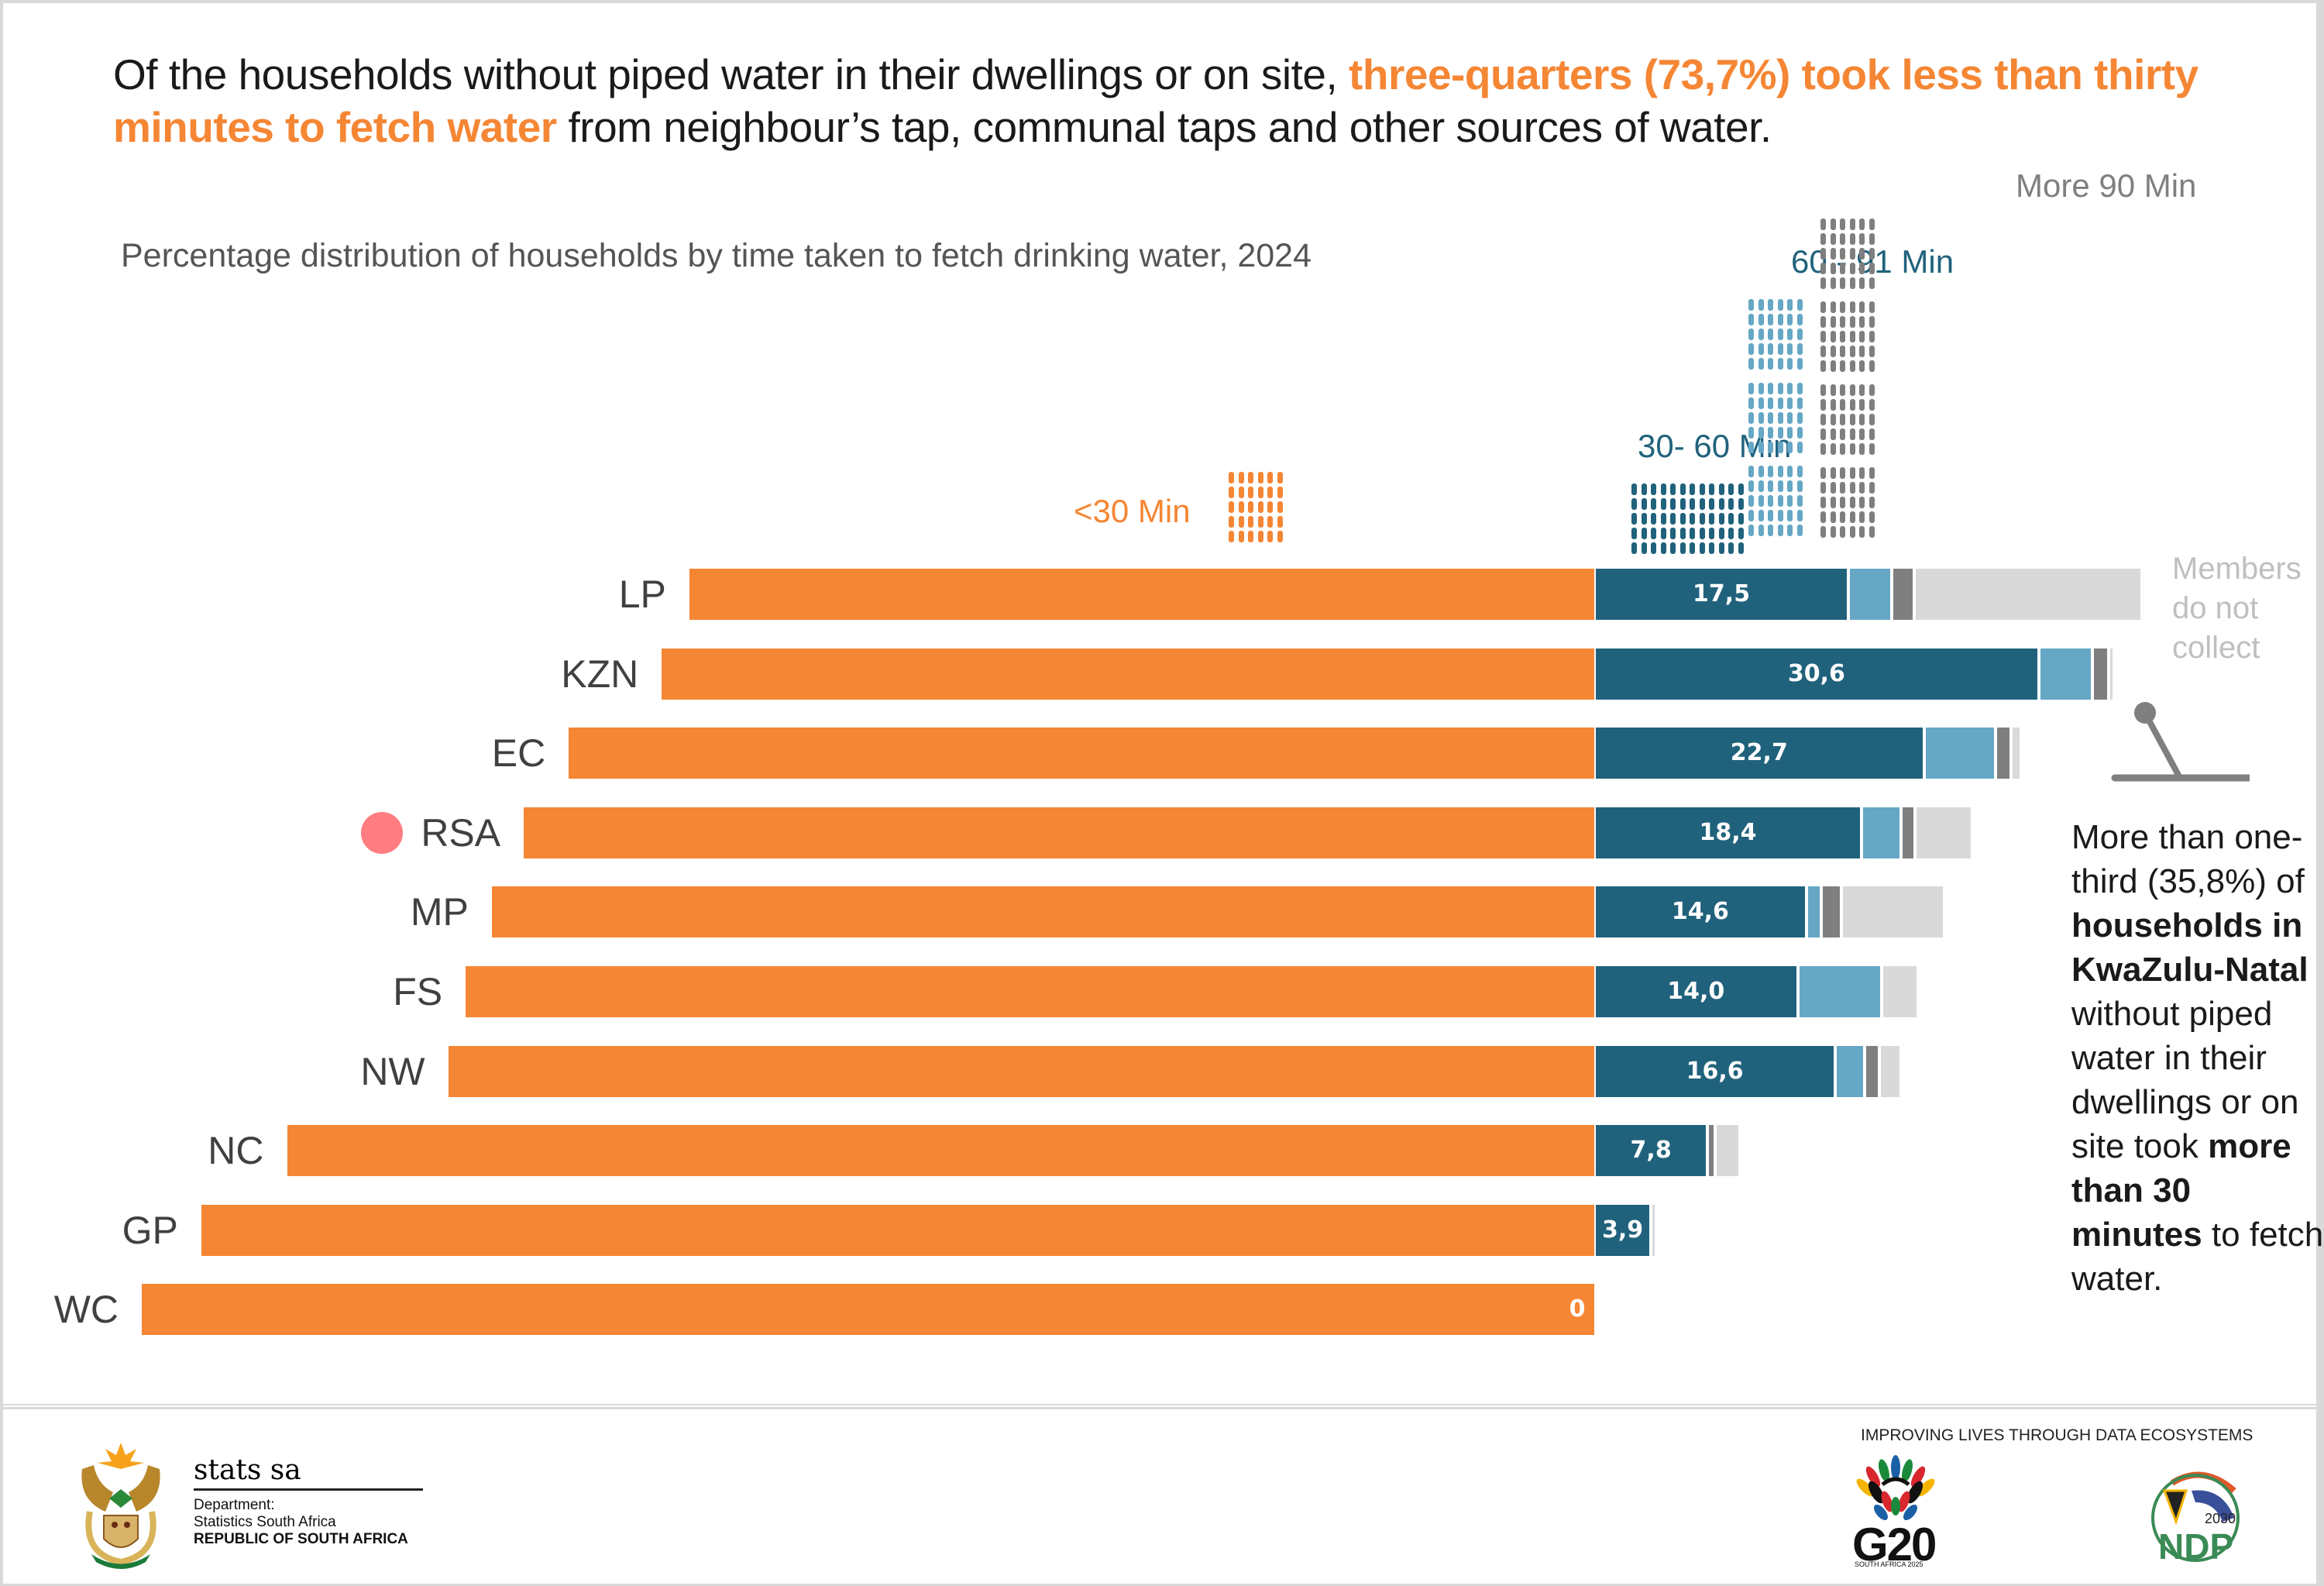 The width and height of the screenshot is (2324, 1586). What do you see at coordinates (1715, 446) in the screenshot?
I see `legend-label-30-60: 30- 60 Min` at bounding box center [1715, 446].